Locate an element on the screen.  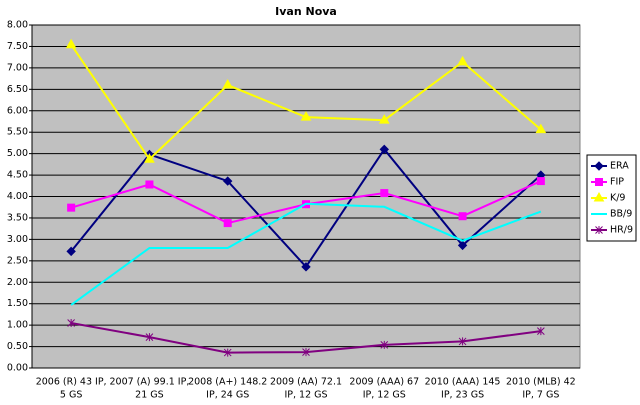
legend-label: HR/9 is located at coordinates (621, 230).